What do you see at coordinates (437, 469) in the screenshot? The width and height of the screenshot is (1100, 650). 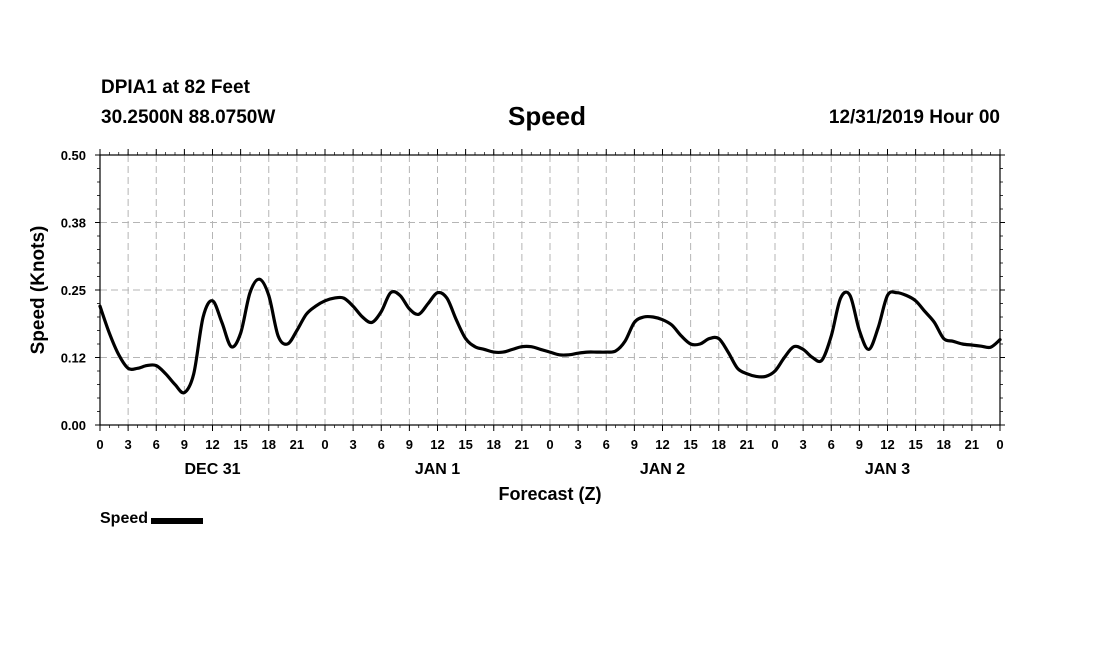 I see `day-label: JAN 1` at bounding box center [437, 469].